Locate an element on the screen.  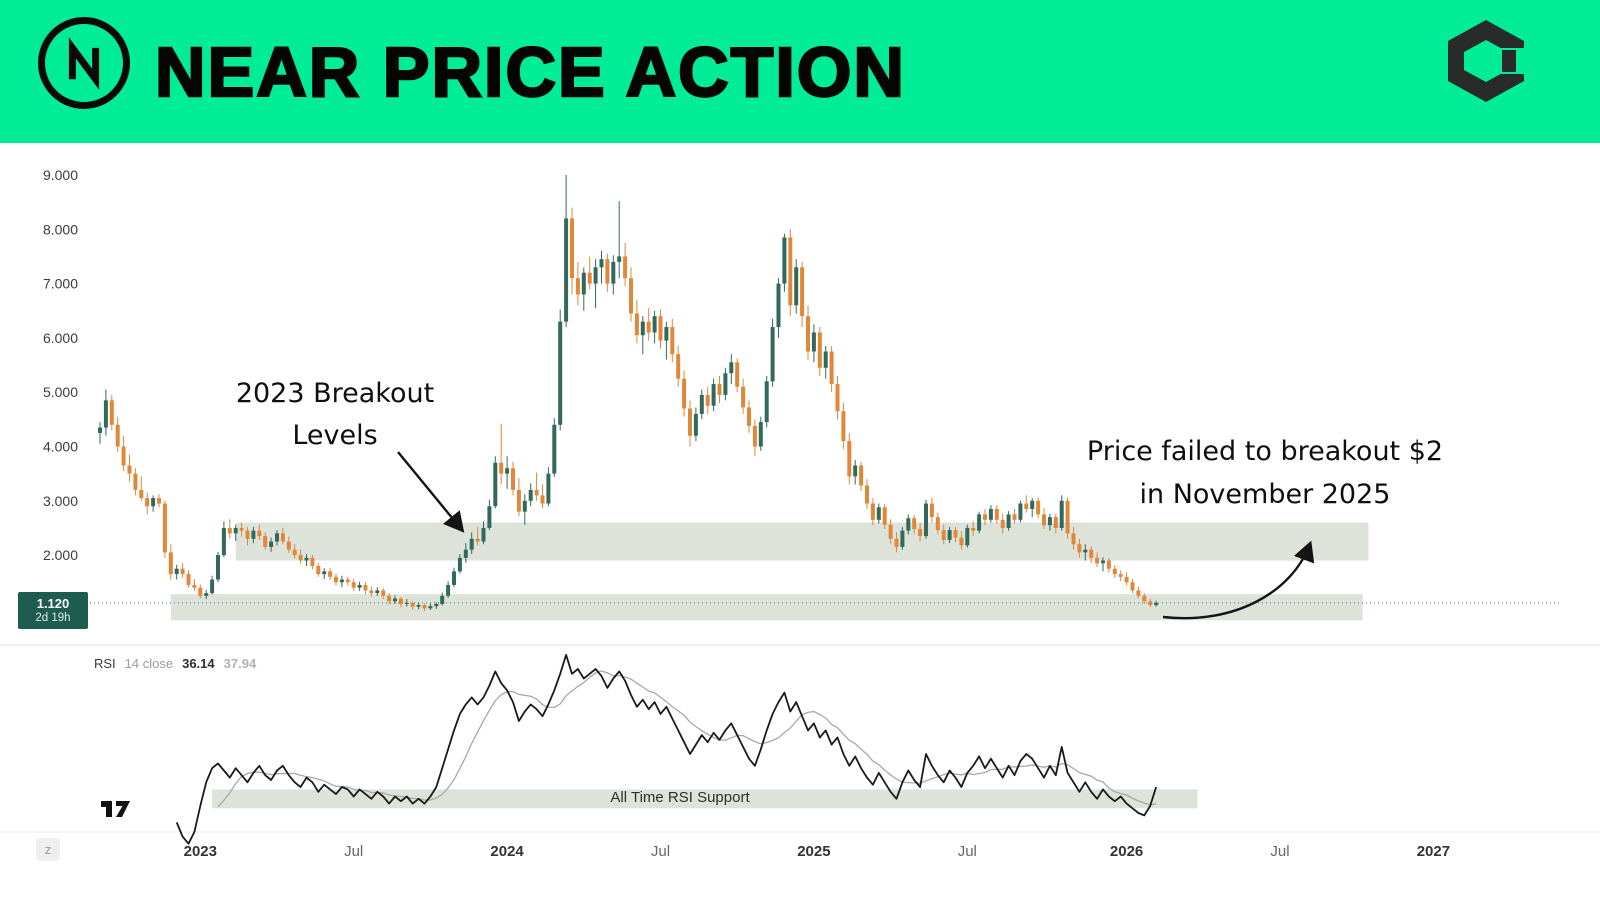
hexagon-logo-icon is located at coordinates (1490, 61).